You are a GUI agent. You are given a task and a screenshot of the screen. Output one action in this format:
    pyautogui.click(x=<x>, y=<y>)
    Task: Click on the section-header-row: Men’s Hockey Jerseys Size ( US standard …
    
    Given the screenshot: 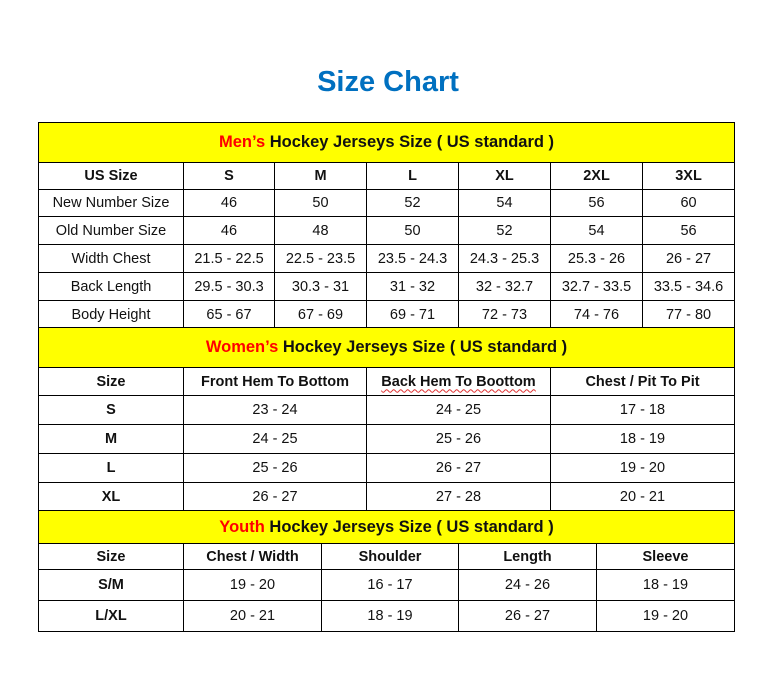 What is the action you would take?
    pyautogui.click(x=386, y=142)
    